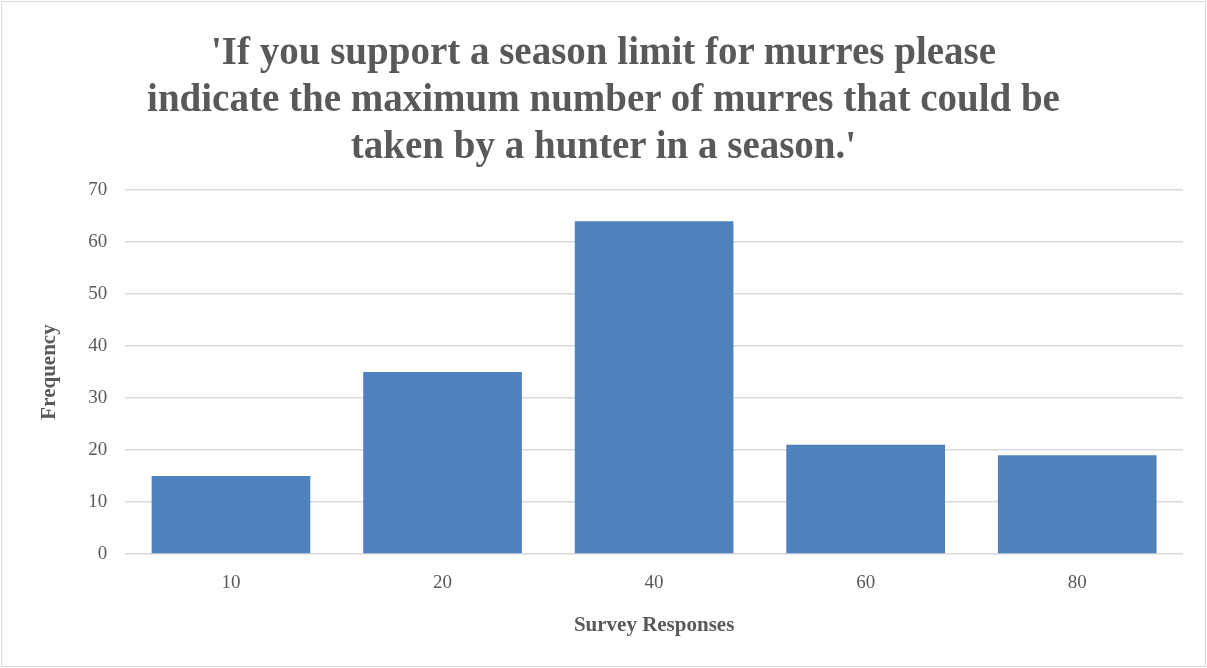  Describe the element at coordinates (1077, 582) in the screenshot. I see `x-tick-label: 80` at that location.